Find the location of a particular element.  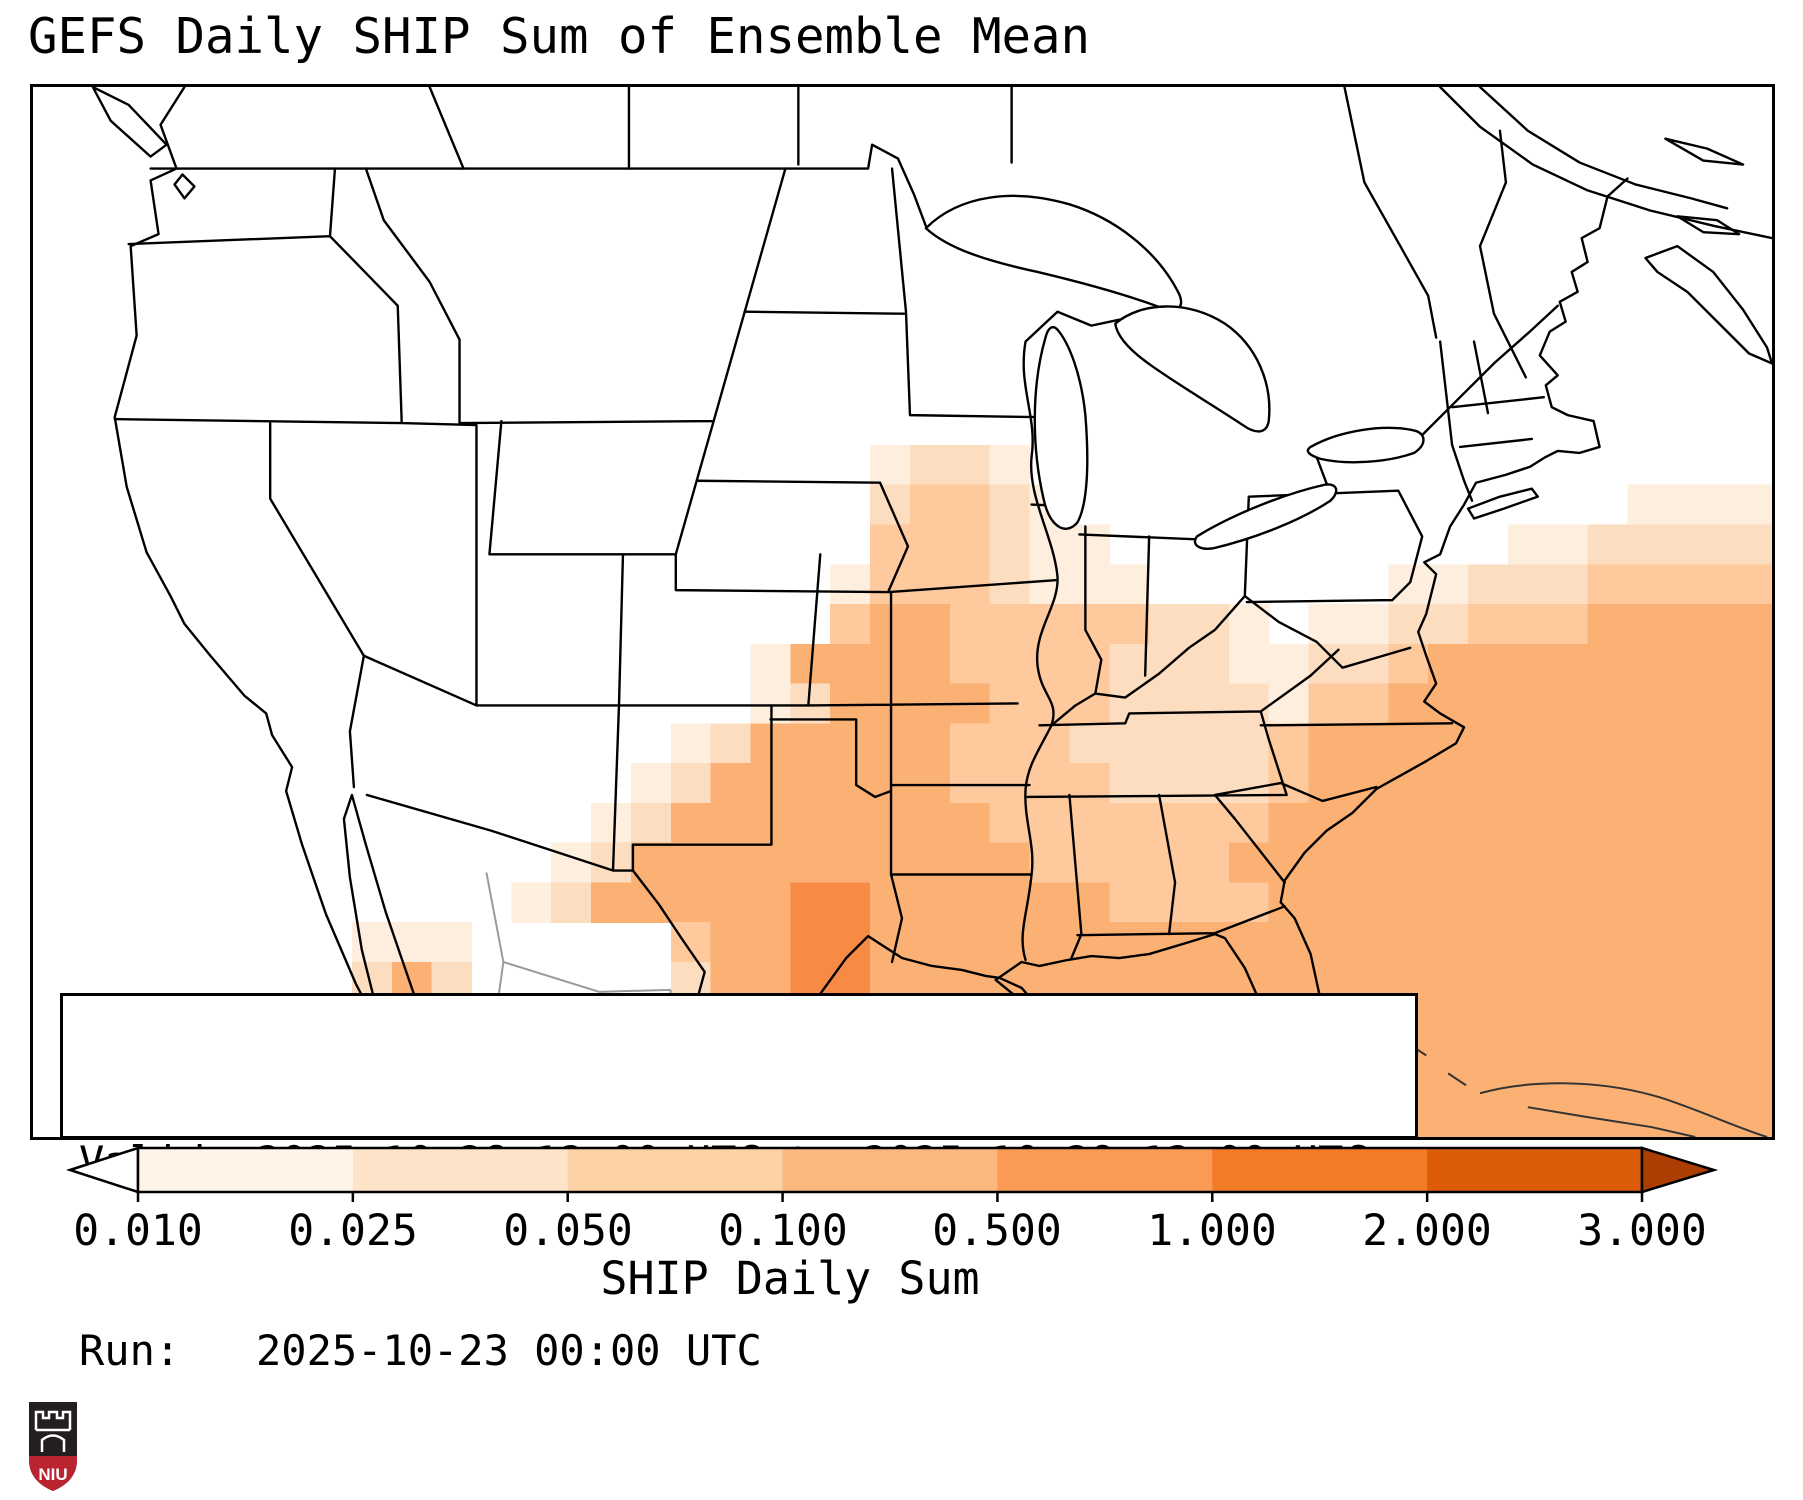

small-island-outline is located at coordinates (184, 186).